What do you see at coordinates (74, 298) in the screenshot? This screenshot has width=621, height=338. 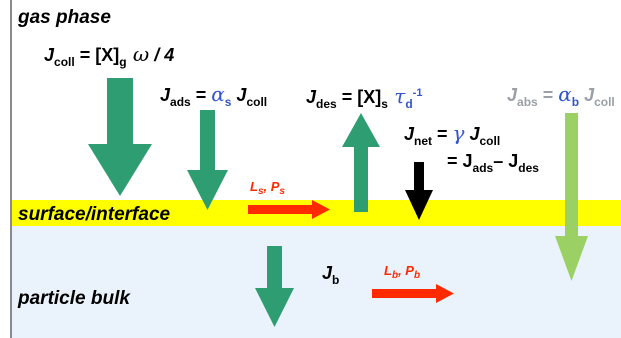 I see `particle-bulk-label: particle bulk` at bounding box center [74, 298].